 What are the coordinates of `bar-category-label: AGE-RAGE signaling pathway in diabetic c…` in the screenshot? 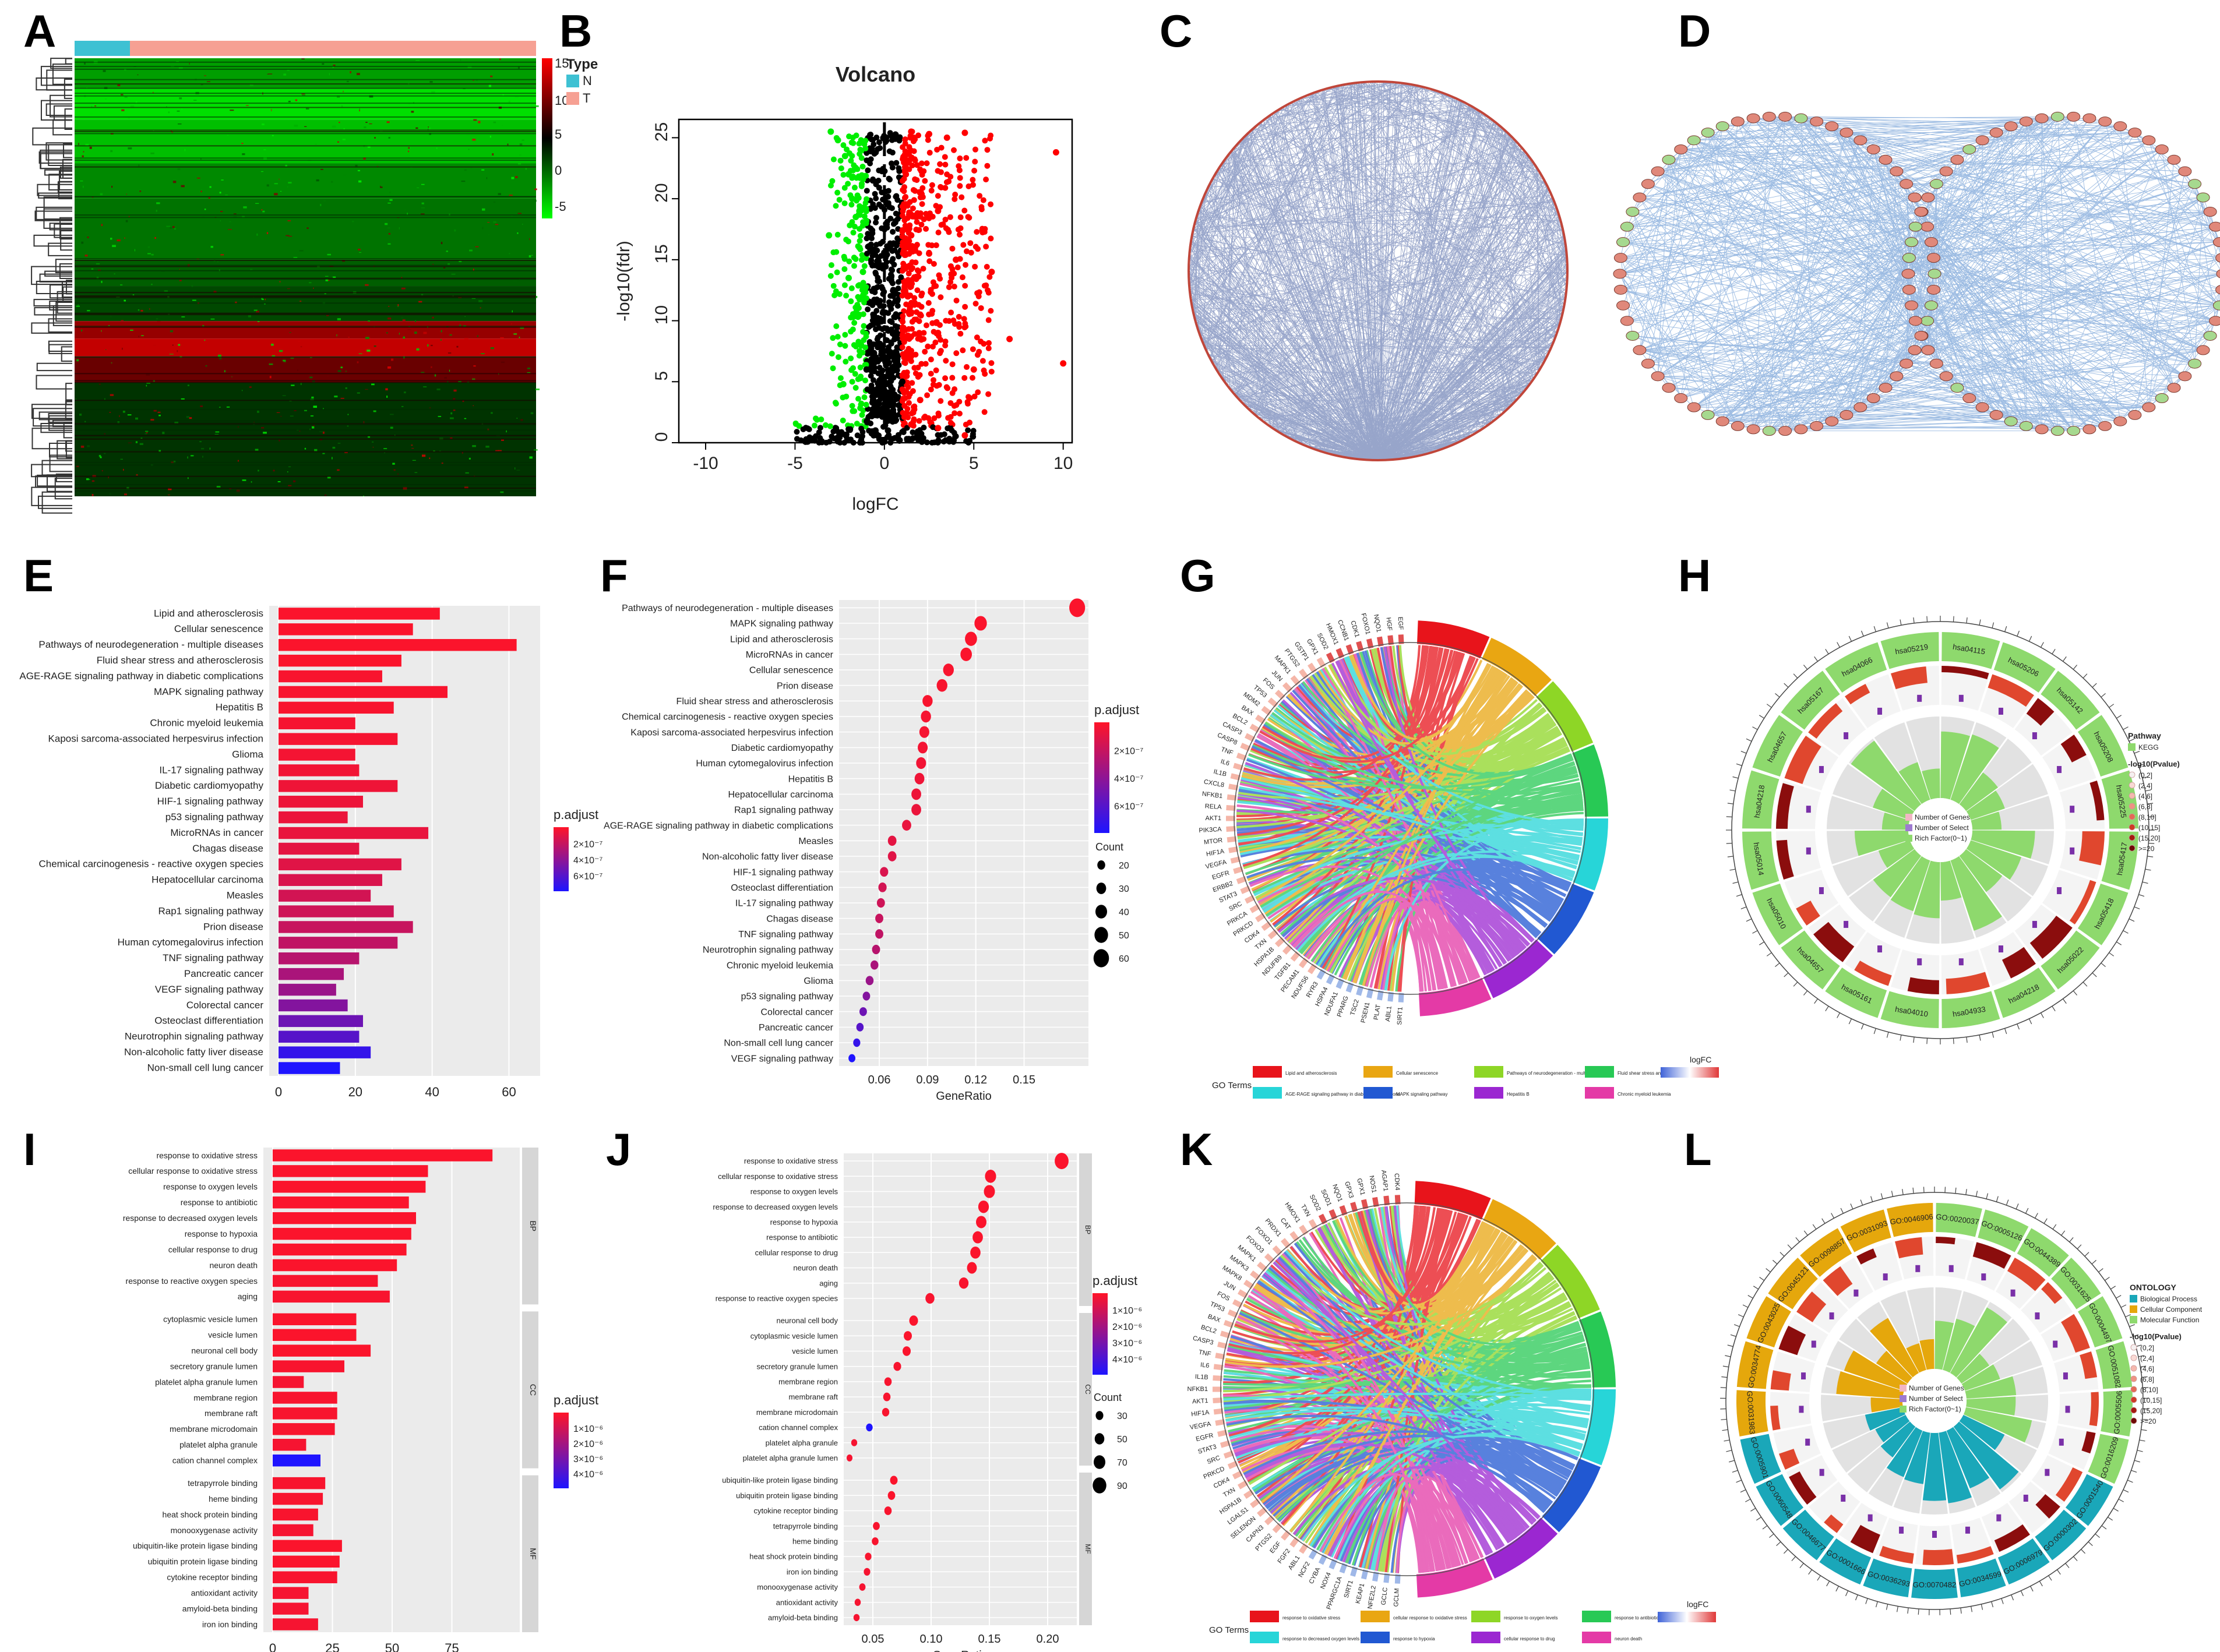 It's located at (141, 676).